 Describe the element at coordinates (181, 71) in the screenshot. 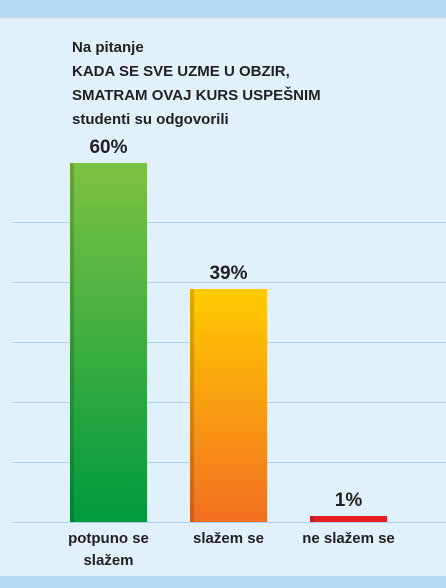

I see `title-line: KADA SE SVE UZME U OBZIR,` at that location.